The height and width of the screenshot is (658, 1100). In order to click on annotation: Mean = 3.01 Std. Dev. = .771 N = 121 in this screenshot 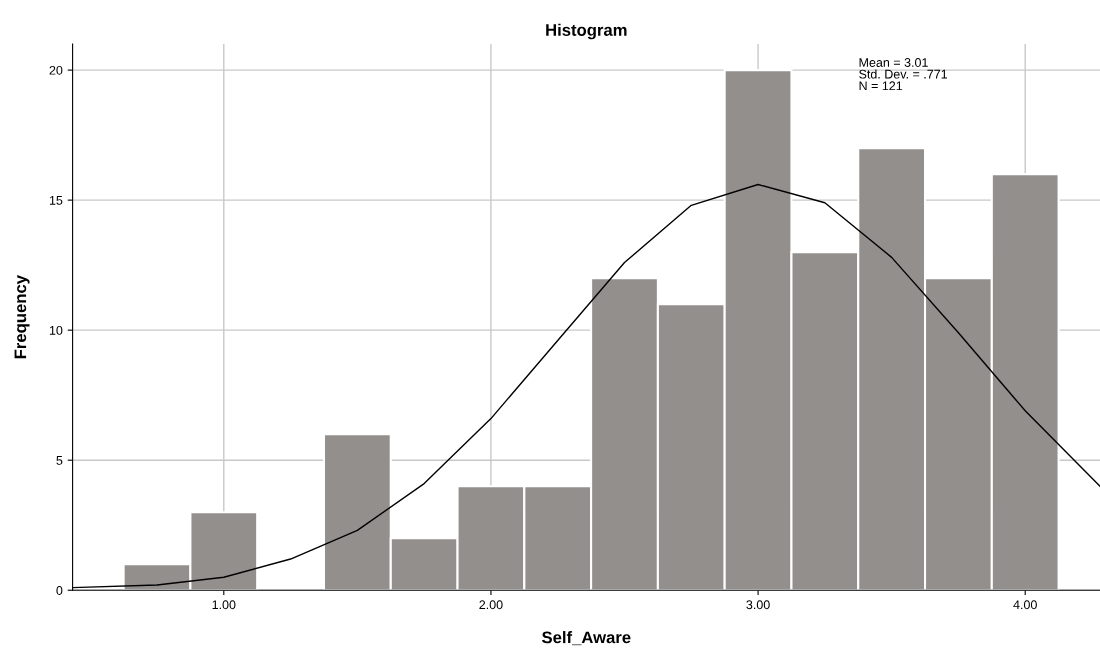, I will do `click(903, 74)`.